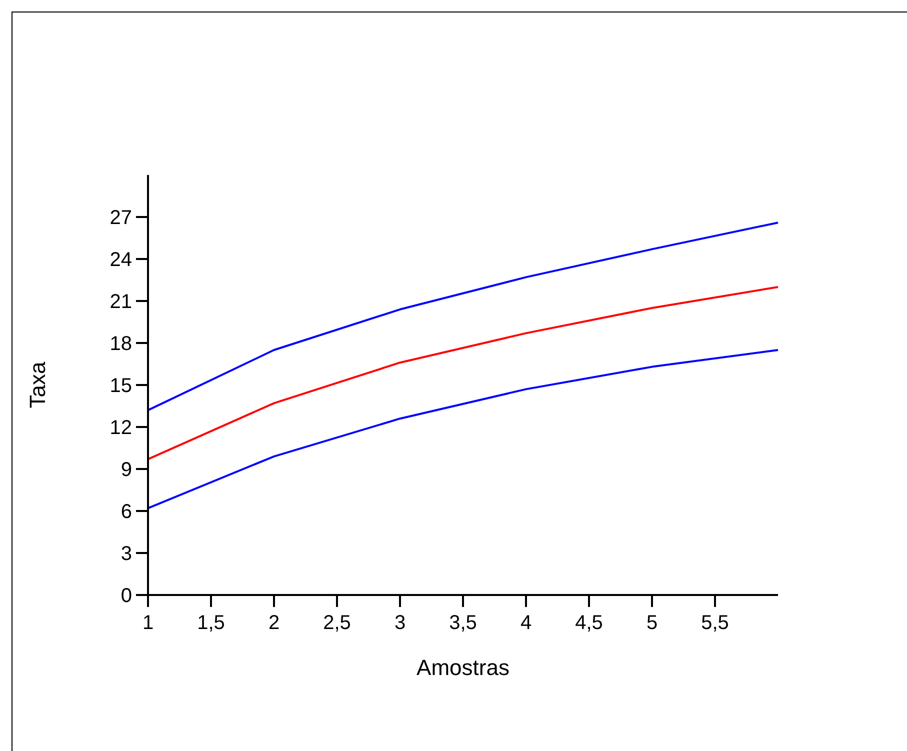 Image resolution: width=907 pixels, height=751 pixels. I want to click on y-tick-label: 12, so click(121, 428).